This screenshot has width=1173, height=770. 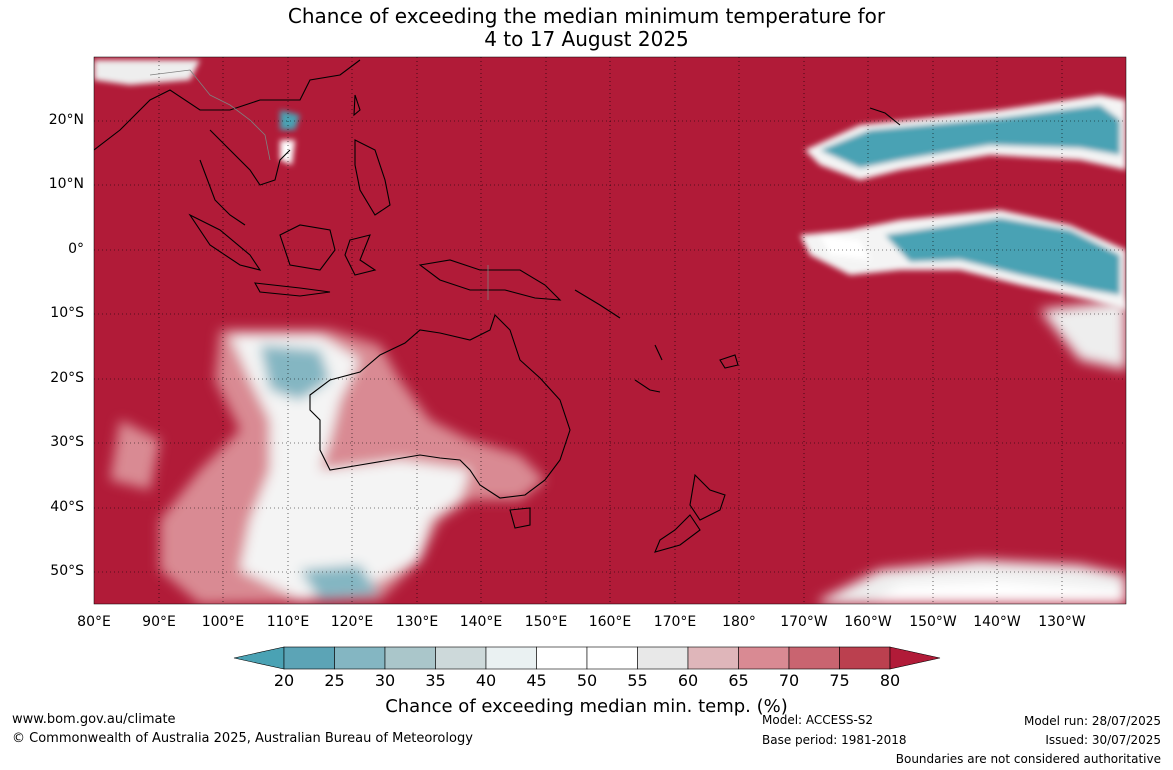 What do you see at coordinates (933, 622) in the screenshot?
I see `lon-label-150w: 150°W` at bounding box center [933, 622].